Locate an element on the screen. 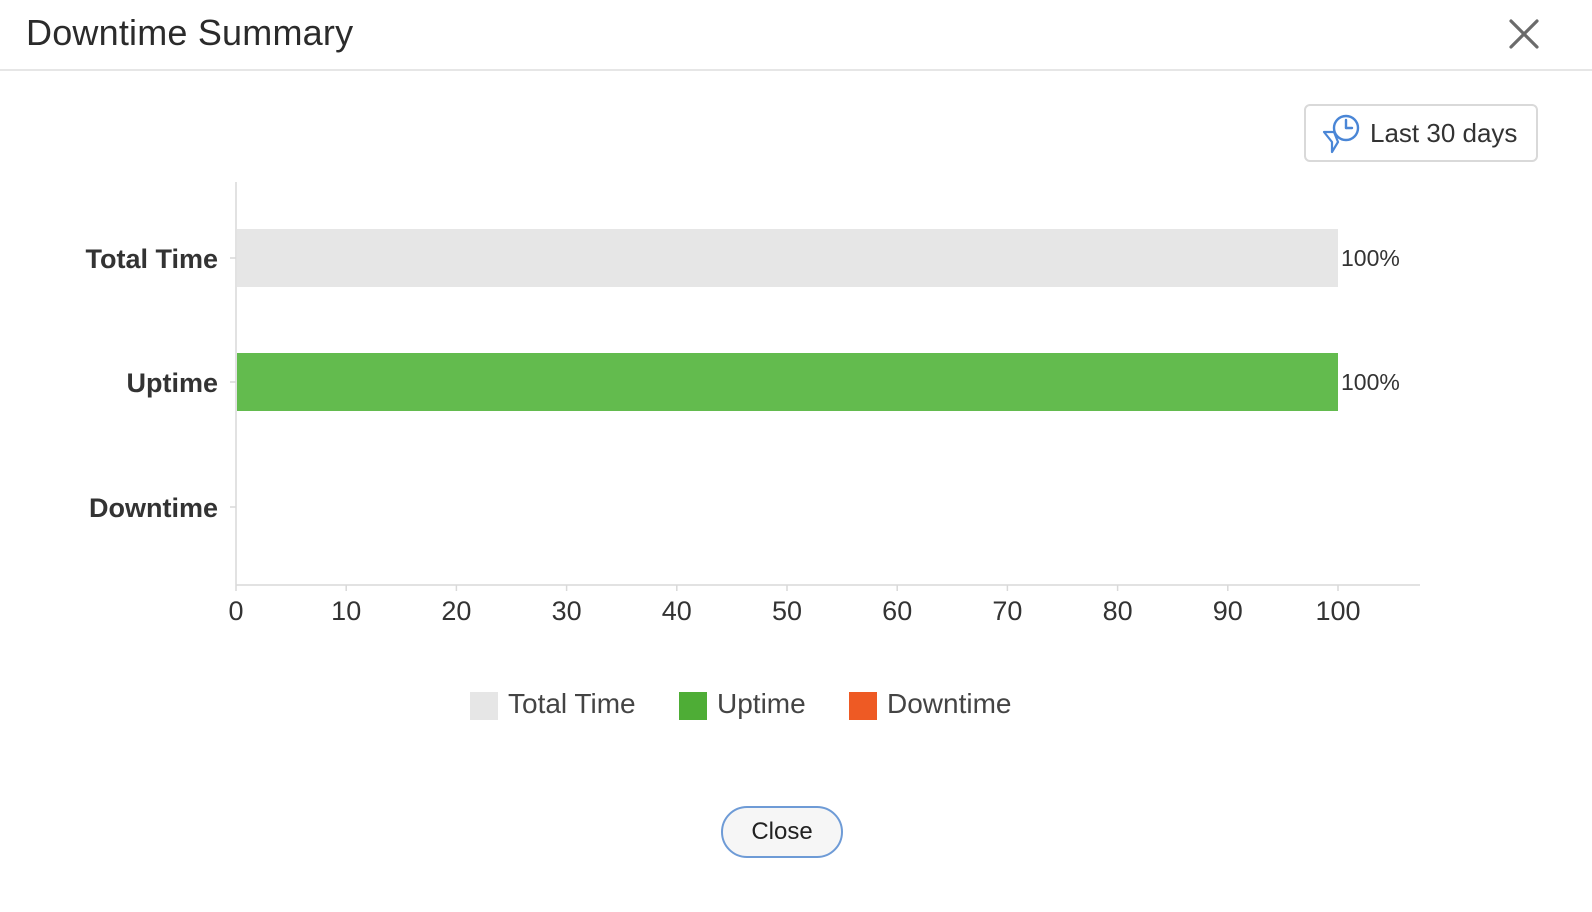 This screenshot has width=1592, height=912. y-tick-label: Uptime is located at coordinates (172, 383).